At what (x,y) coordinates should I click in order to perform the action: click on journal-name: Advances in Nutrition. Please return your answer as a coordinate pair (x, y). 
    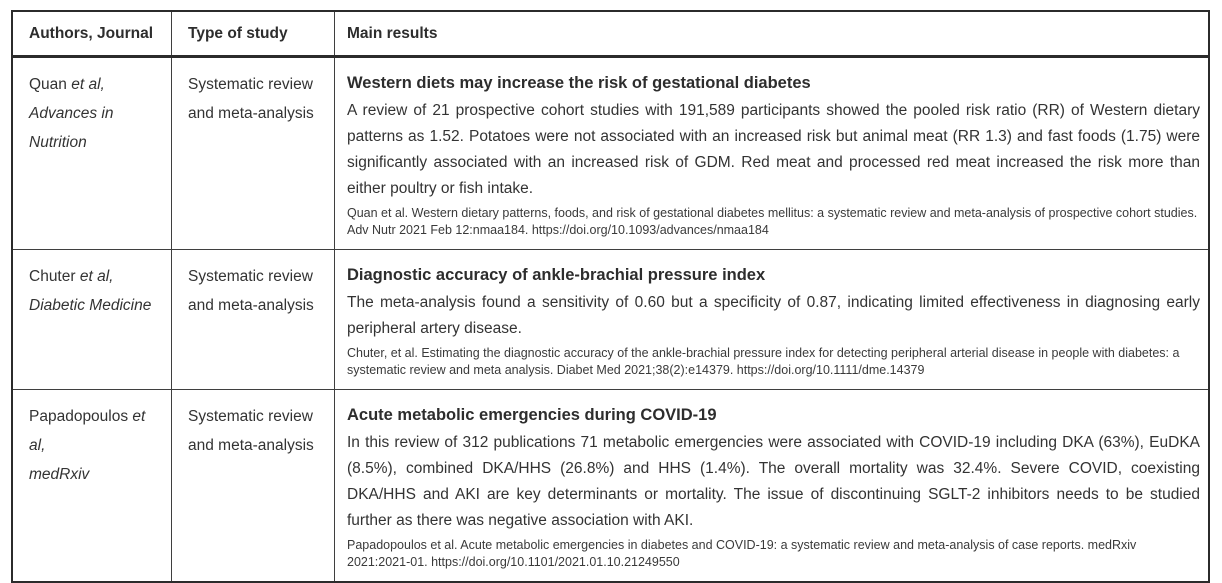
    Looking at the image, I should click on (71, 128).